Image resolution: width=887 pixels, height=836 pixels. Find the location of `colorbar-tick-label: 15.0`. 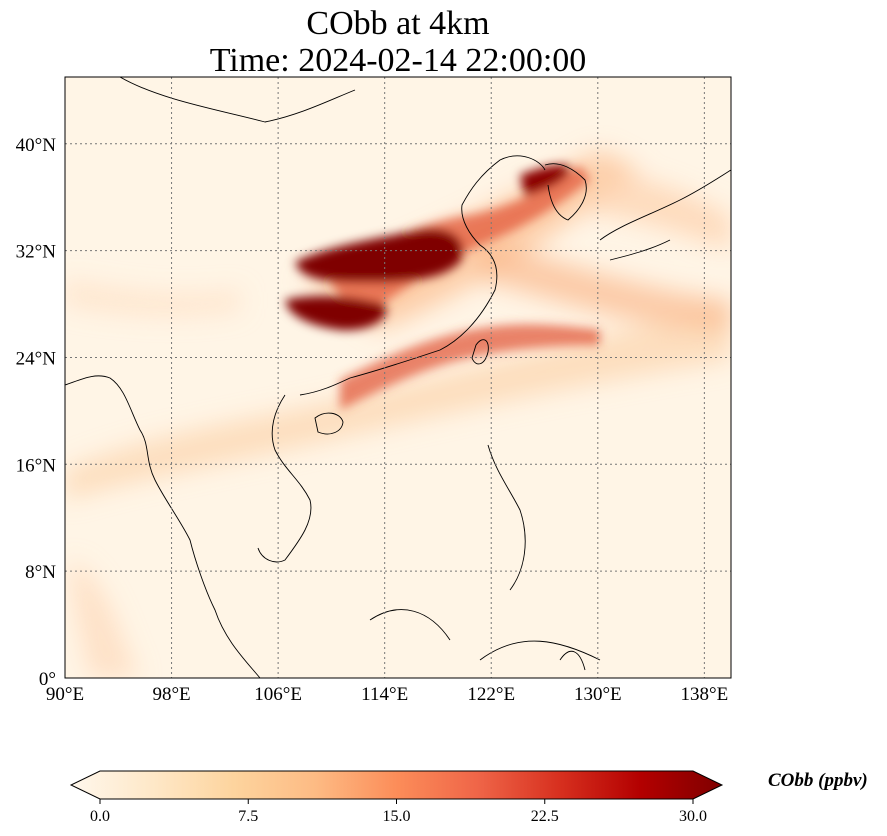

colorbar-tick-label: 15.0 is located at coordinates (397, 816).